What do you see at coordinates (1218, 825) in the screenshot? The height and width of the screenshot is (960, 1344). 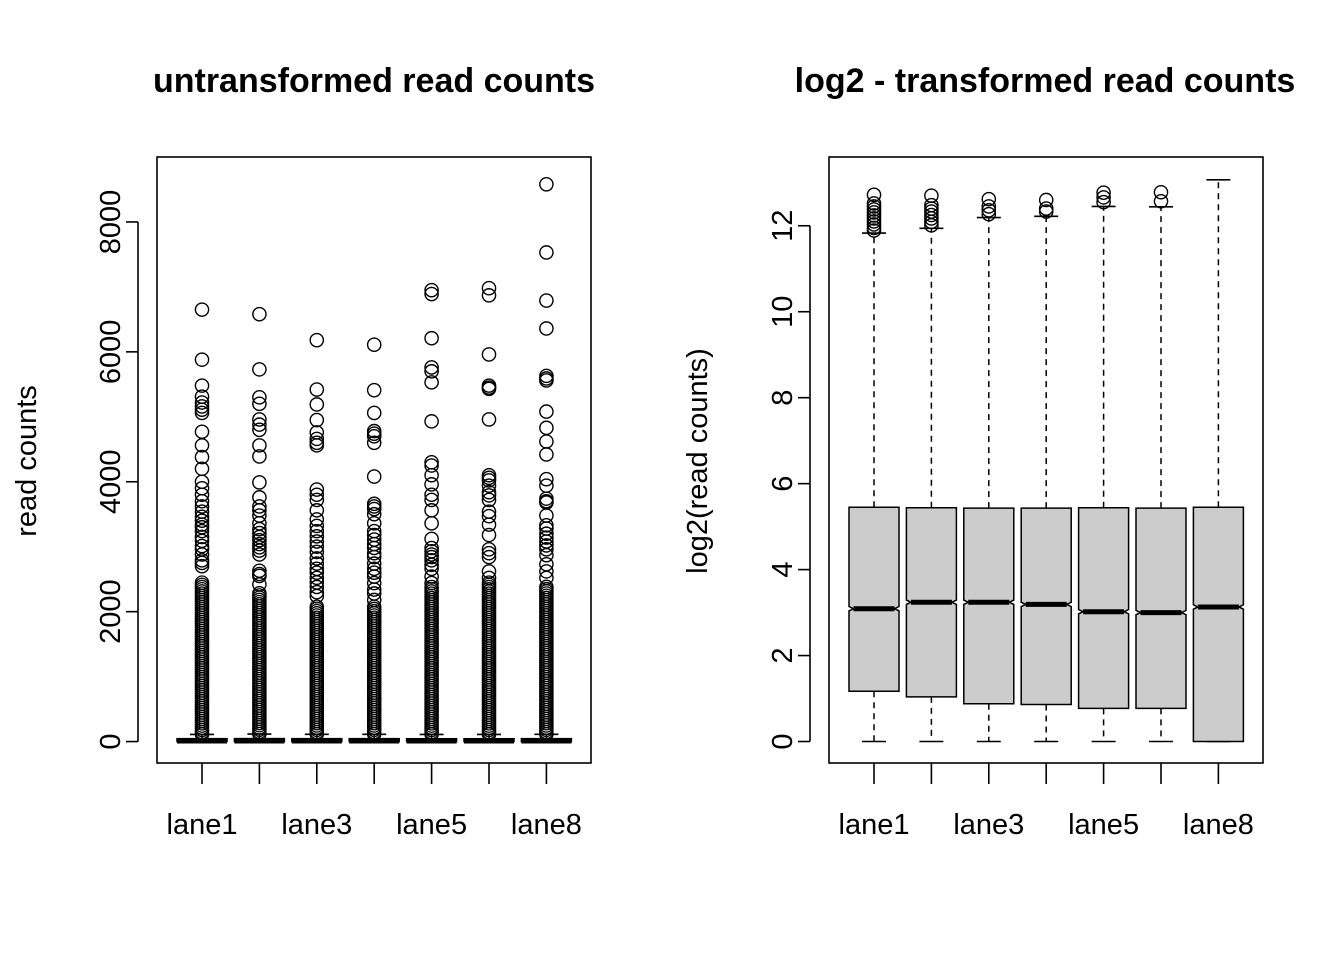 I see `x-tick-label: lane8` at bounding box center [1218, 825].